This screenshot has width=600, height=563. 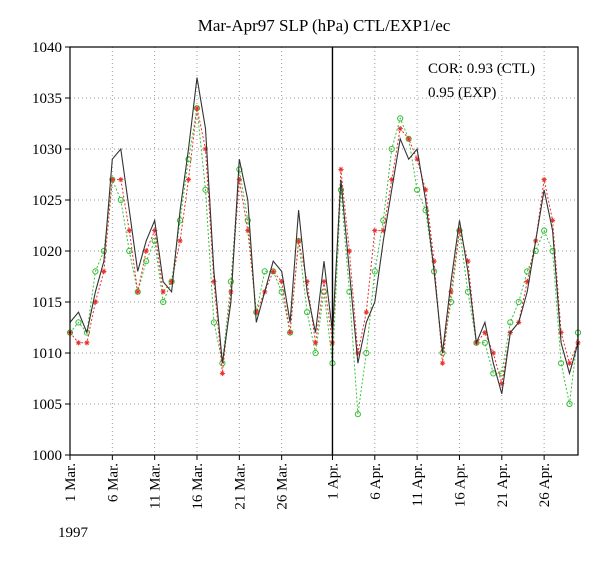 I want to click on chart-title: Mar-Apr97 SLP (hPa) CTL/EXP1/ec, so click(x=324, y=25).